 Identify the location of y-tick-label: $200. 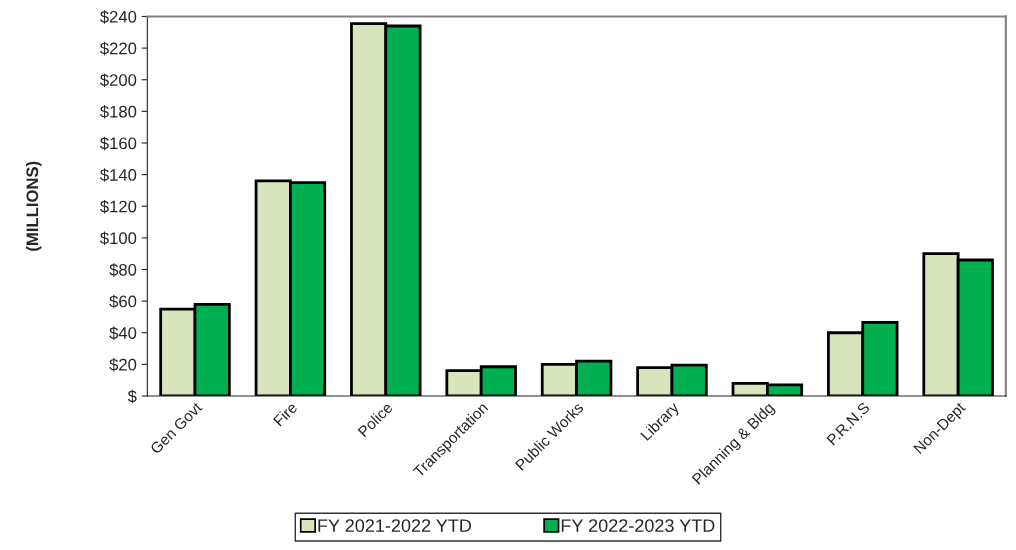
(118, 80).